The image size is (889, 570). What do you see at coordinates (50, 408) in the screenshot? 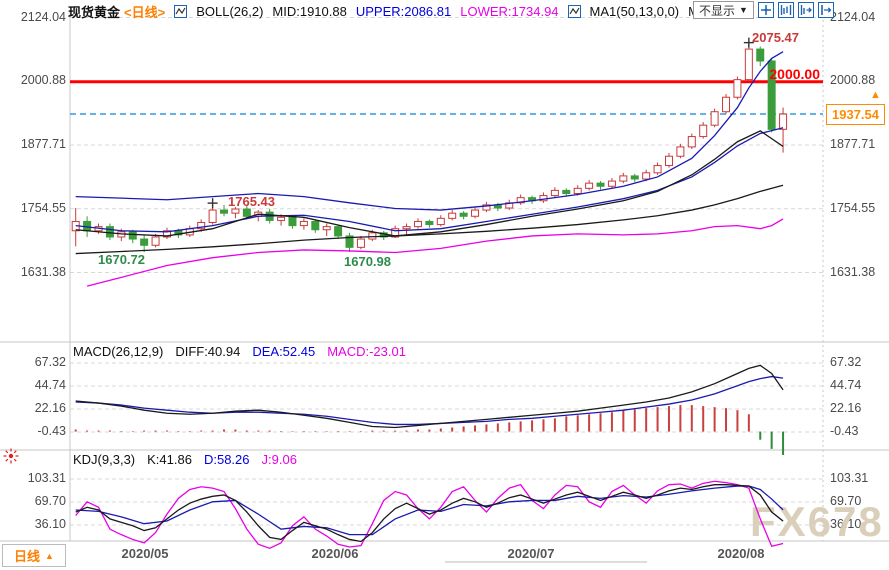
I see `macd-axis-label-left: 22.16` at bounding box center [50, 408].